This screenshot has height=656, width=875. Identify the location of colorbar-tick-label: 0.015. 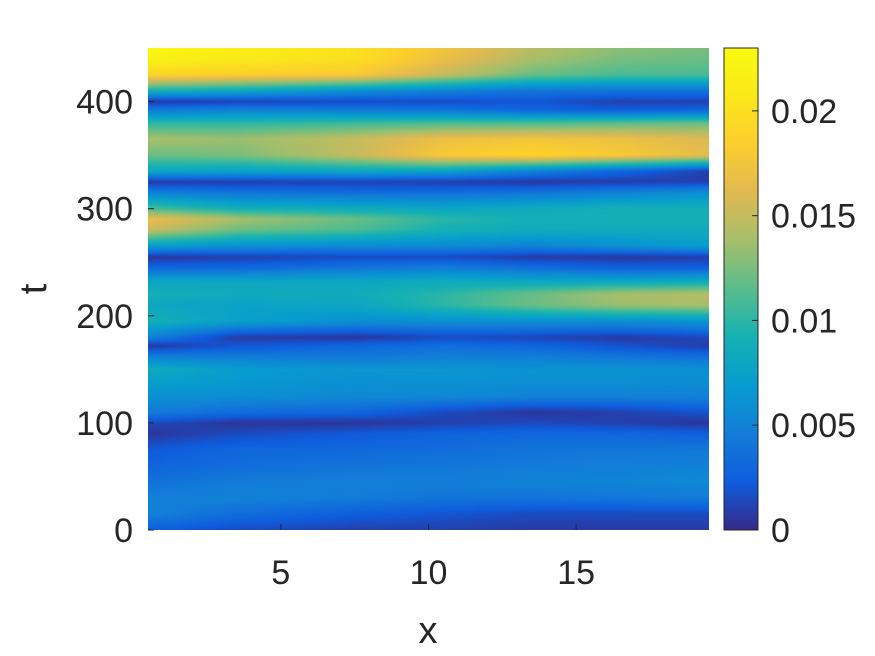
(813, 217).